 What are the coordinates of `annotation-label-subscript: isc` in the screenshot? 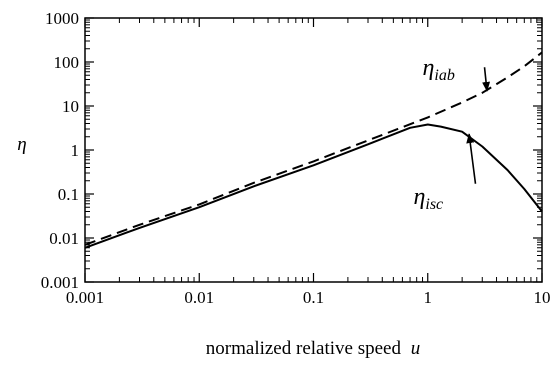 It's located at (434, 204).